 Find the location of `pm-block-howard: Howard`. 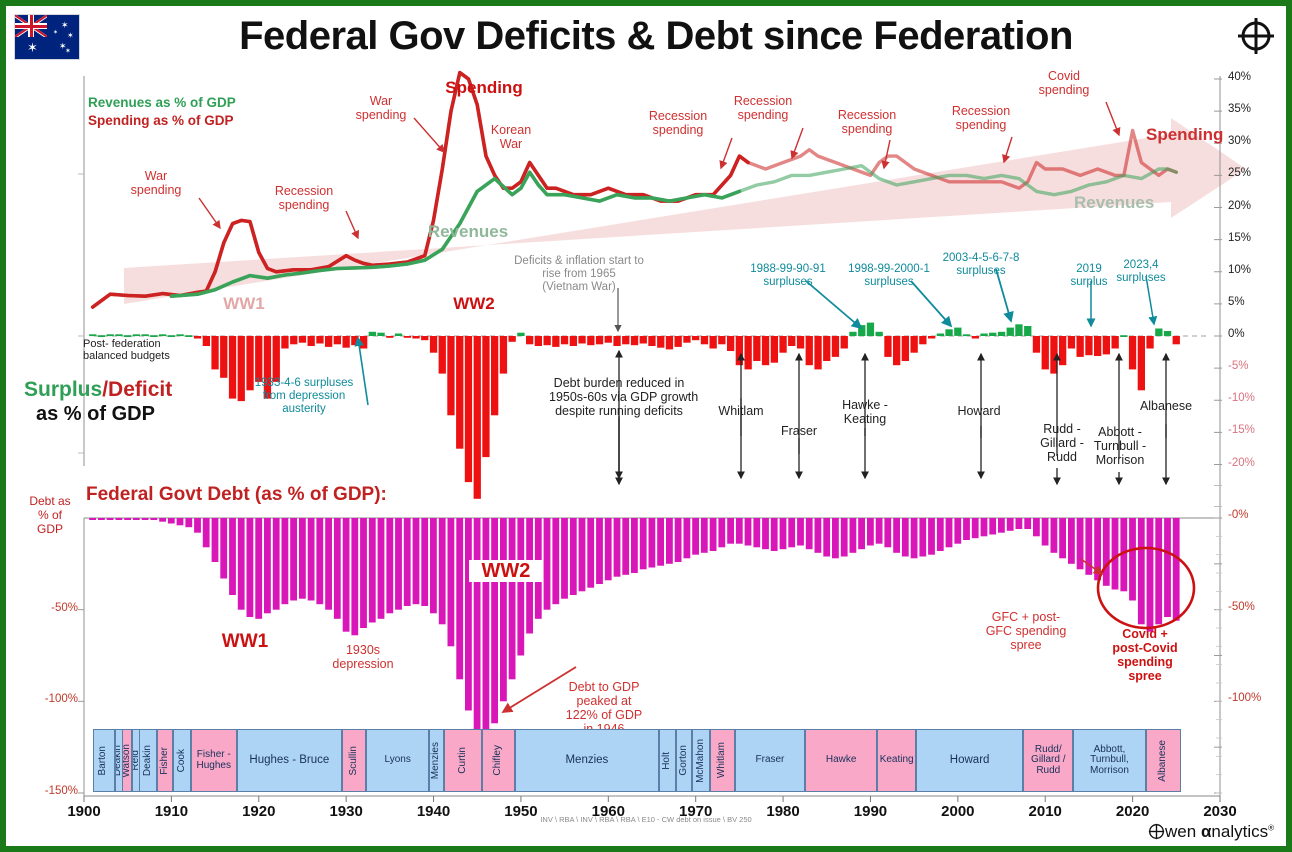

pm-block-howard: Howard is located at coordinates (969, 760).